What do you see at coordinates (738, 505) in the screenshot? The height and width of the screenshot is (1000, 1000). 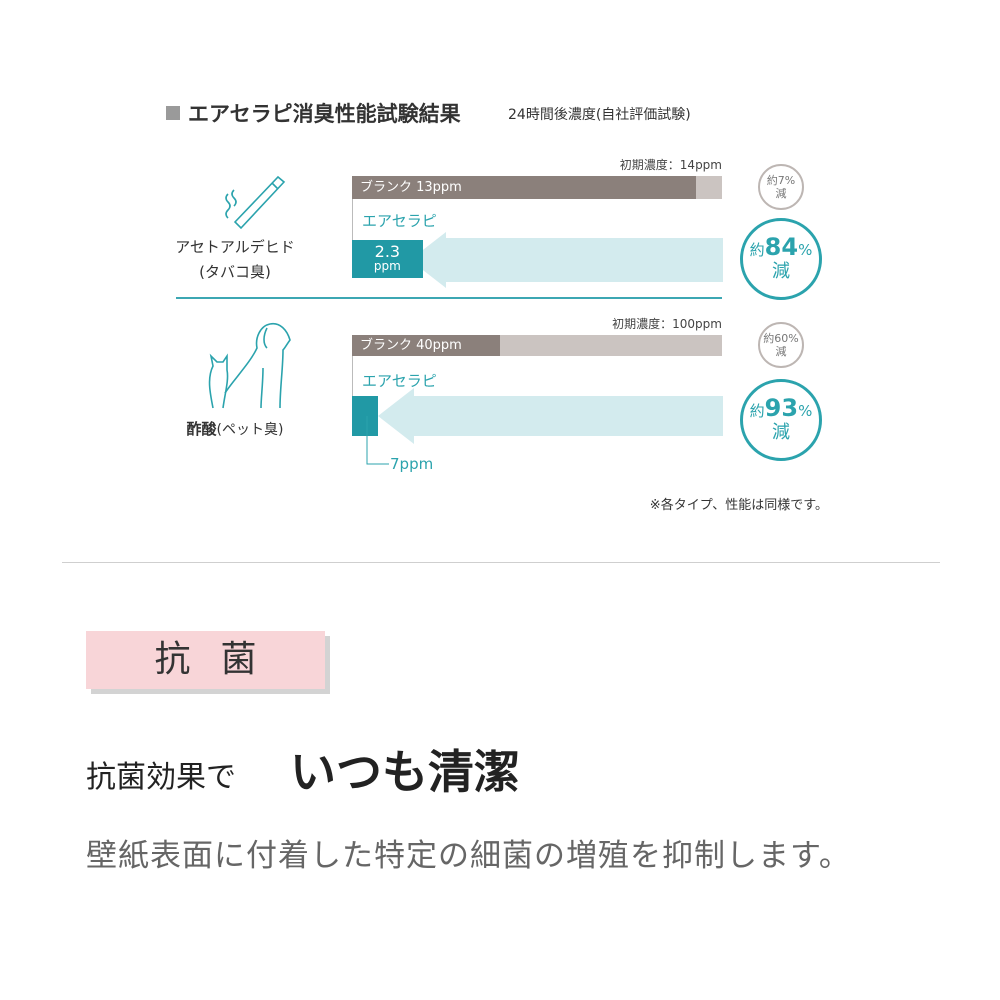 I see `footnote: ※各タイプ、性能は同様です。` at bounding box center [738, 505].